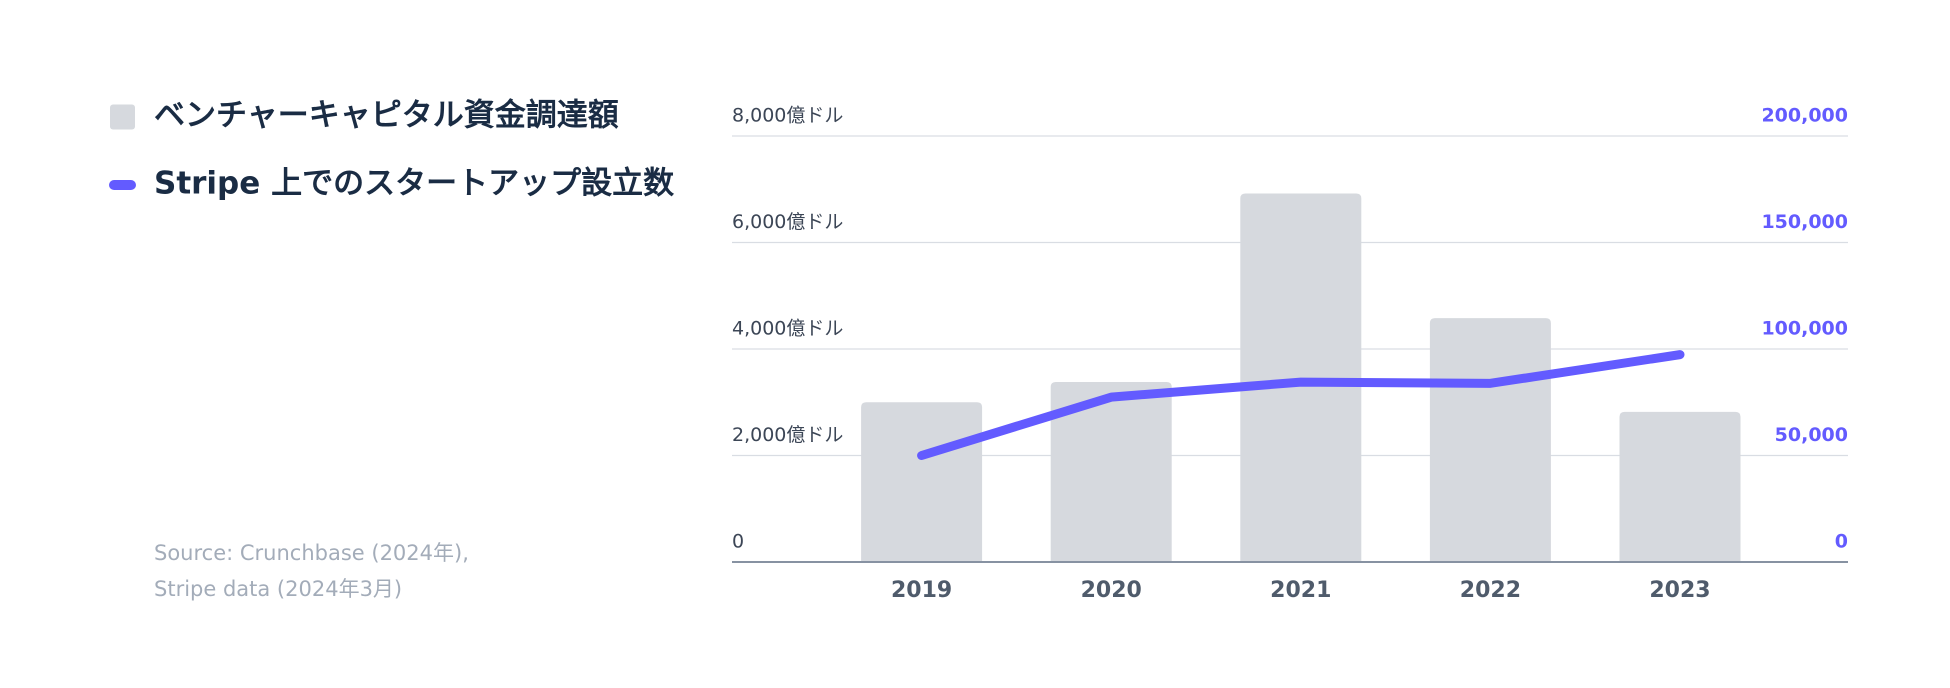 Image resolution: width=1950 pixels, height=688 pixels. What do you see at coordinates (738, 542) in the screenshot?
I see `y-tick-label: 0` at bounding box center [738, 542].